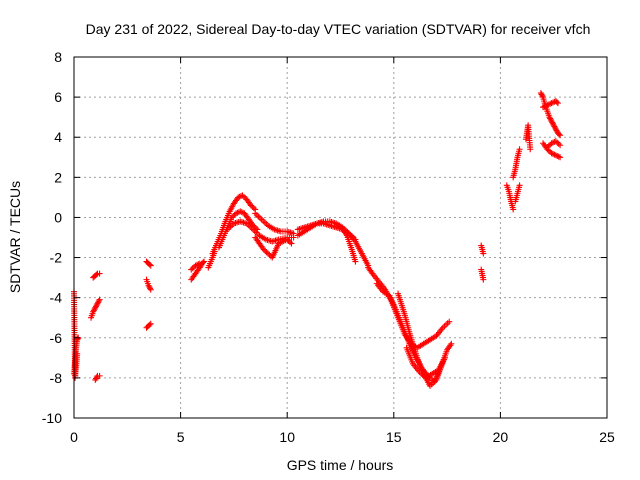 Image resolution: width=640 pixels, height=480 pixels. I want to click on x-tick-label: 0, so click(74, 437).